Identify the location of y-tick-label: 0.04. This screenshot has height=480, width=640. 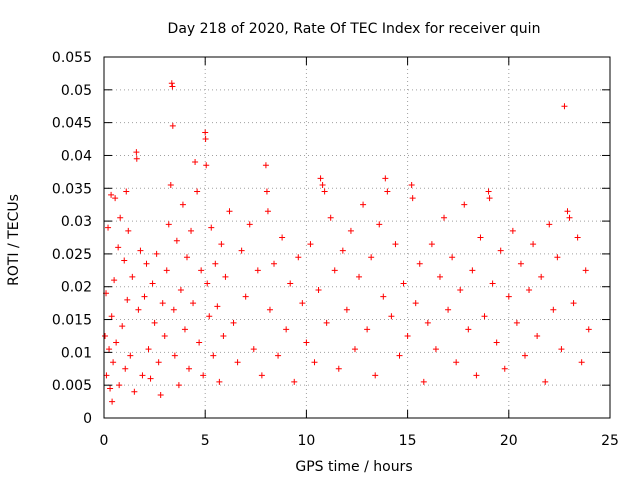
(76, 156).